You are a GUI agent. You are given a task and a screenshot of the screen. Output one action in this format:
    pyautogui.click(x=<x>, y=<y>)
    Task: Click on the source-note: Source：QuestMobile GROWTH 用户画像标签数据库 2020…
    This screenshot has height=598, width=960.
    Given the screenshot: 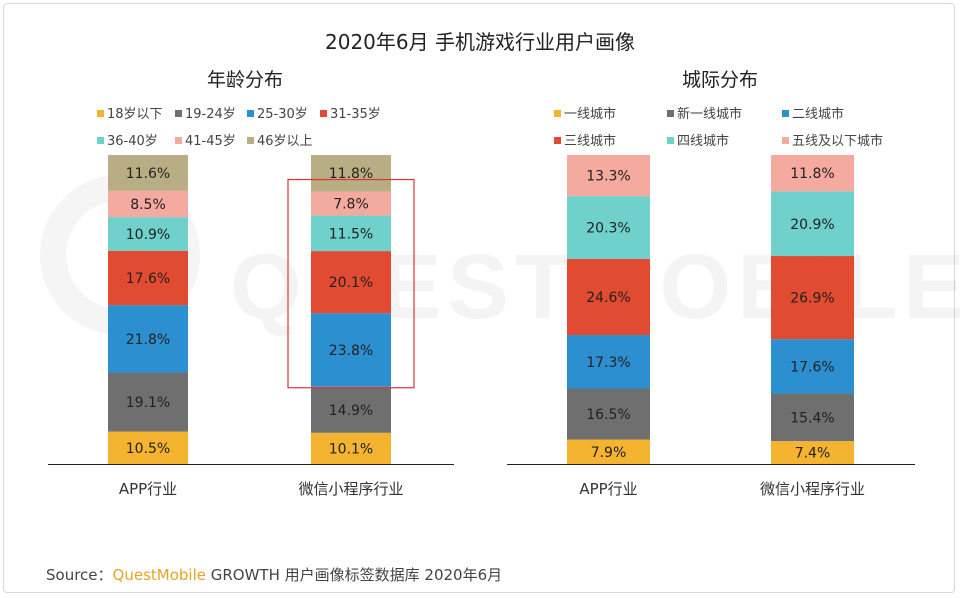 What is the action you would take?
    pyautogui.click(x=274, y=574)
    